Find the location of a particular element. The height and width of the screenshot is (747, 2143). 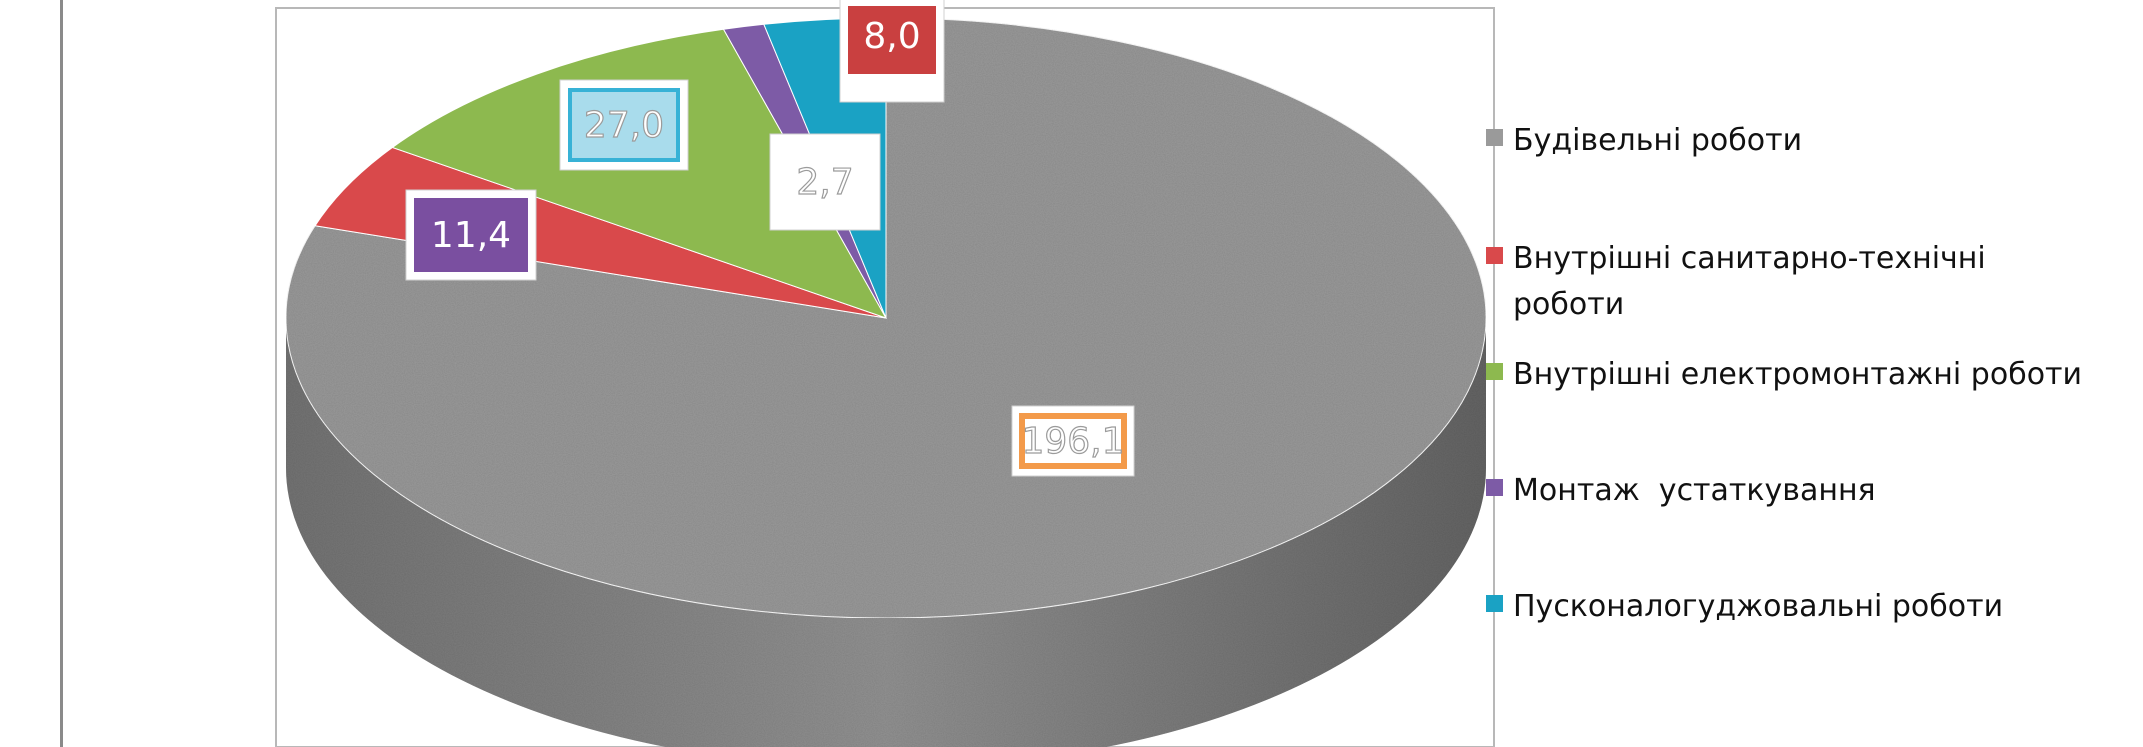

data-label-1: 11,4 is located at coordinates (471, 235).